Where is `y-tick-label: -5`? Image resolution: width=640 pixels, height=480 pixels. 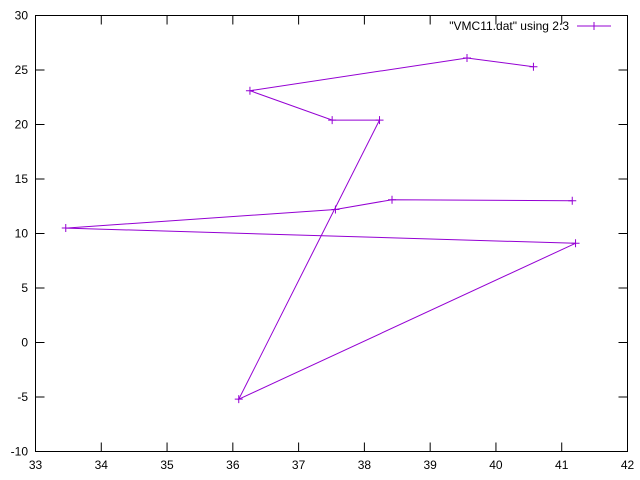 y-tick-label: -5 is located at coordinates (22, 397).